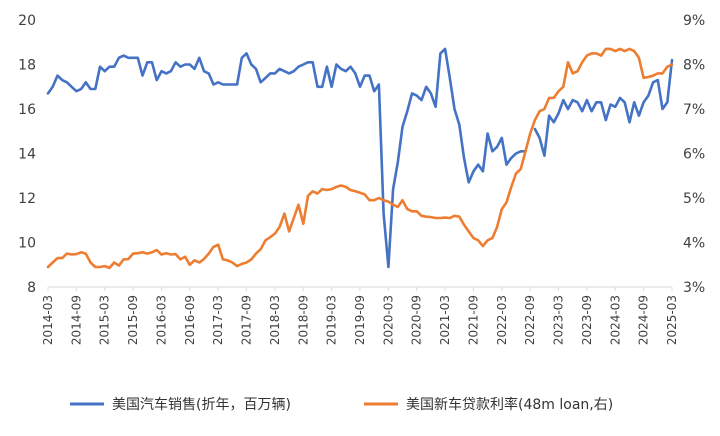 Image resolution: width=720 pixels, height=436 pixels. Describe the element at coordinates (445, 320) in the screenshot. I see `x-tick-label: 2021-03` at that location.